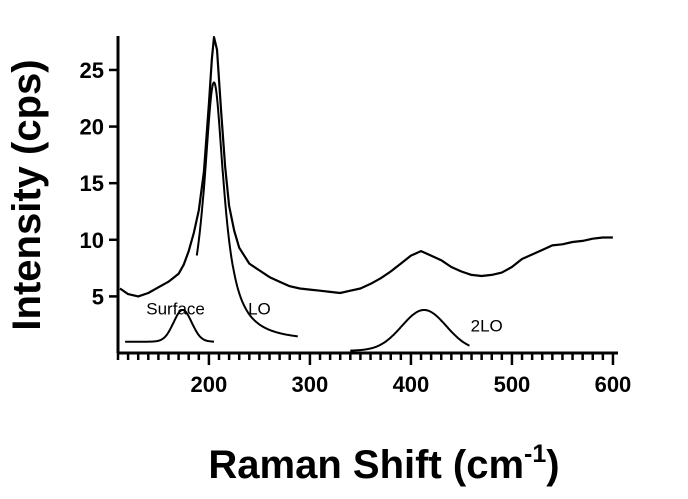 Image resolution: width=688 pixels, height=499 pixels. I want to click on x-tick-label: 300, so click(310, 384).